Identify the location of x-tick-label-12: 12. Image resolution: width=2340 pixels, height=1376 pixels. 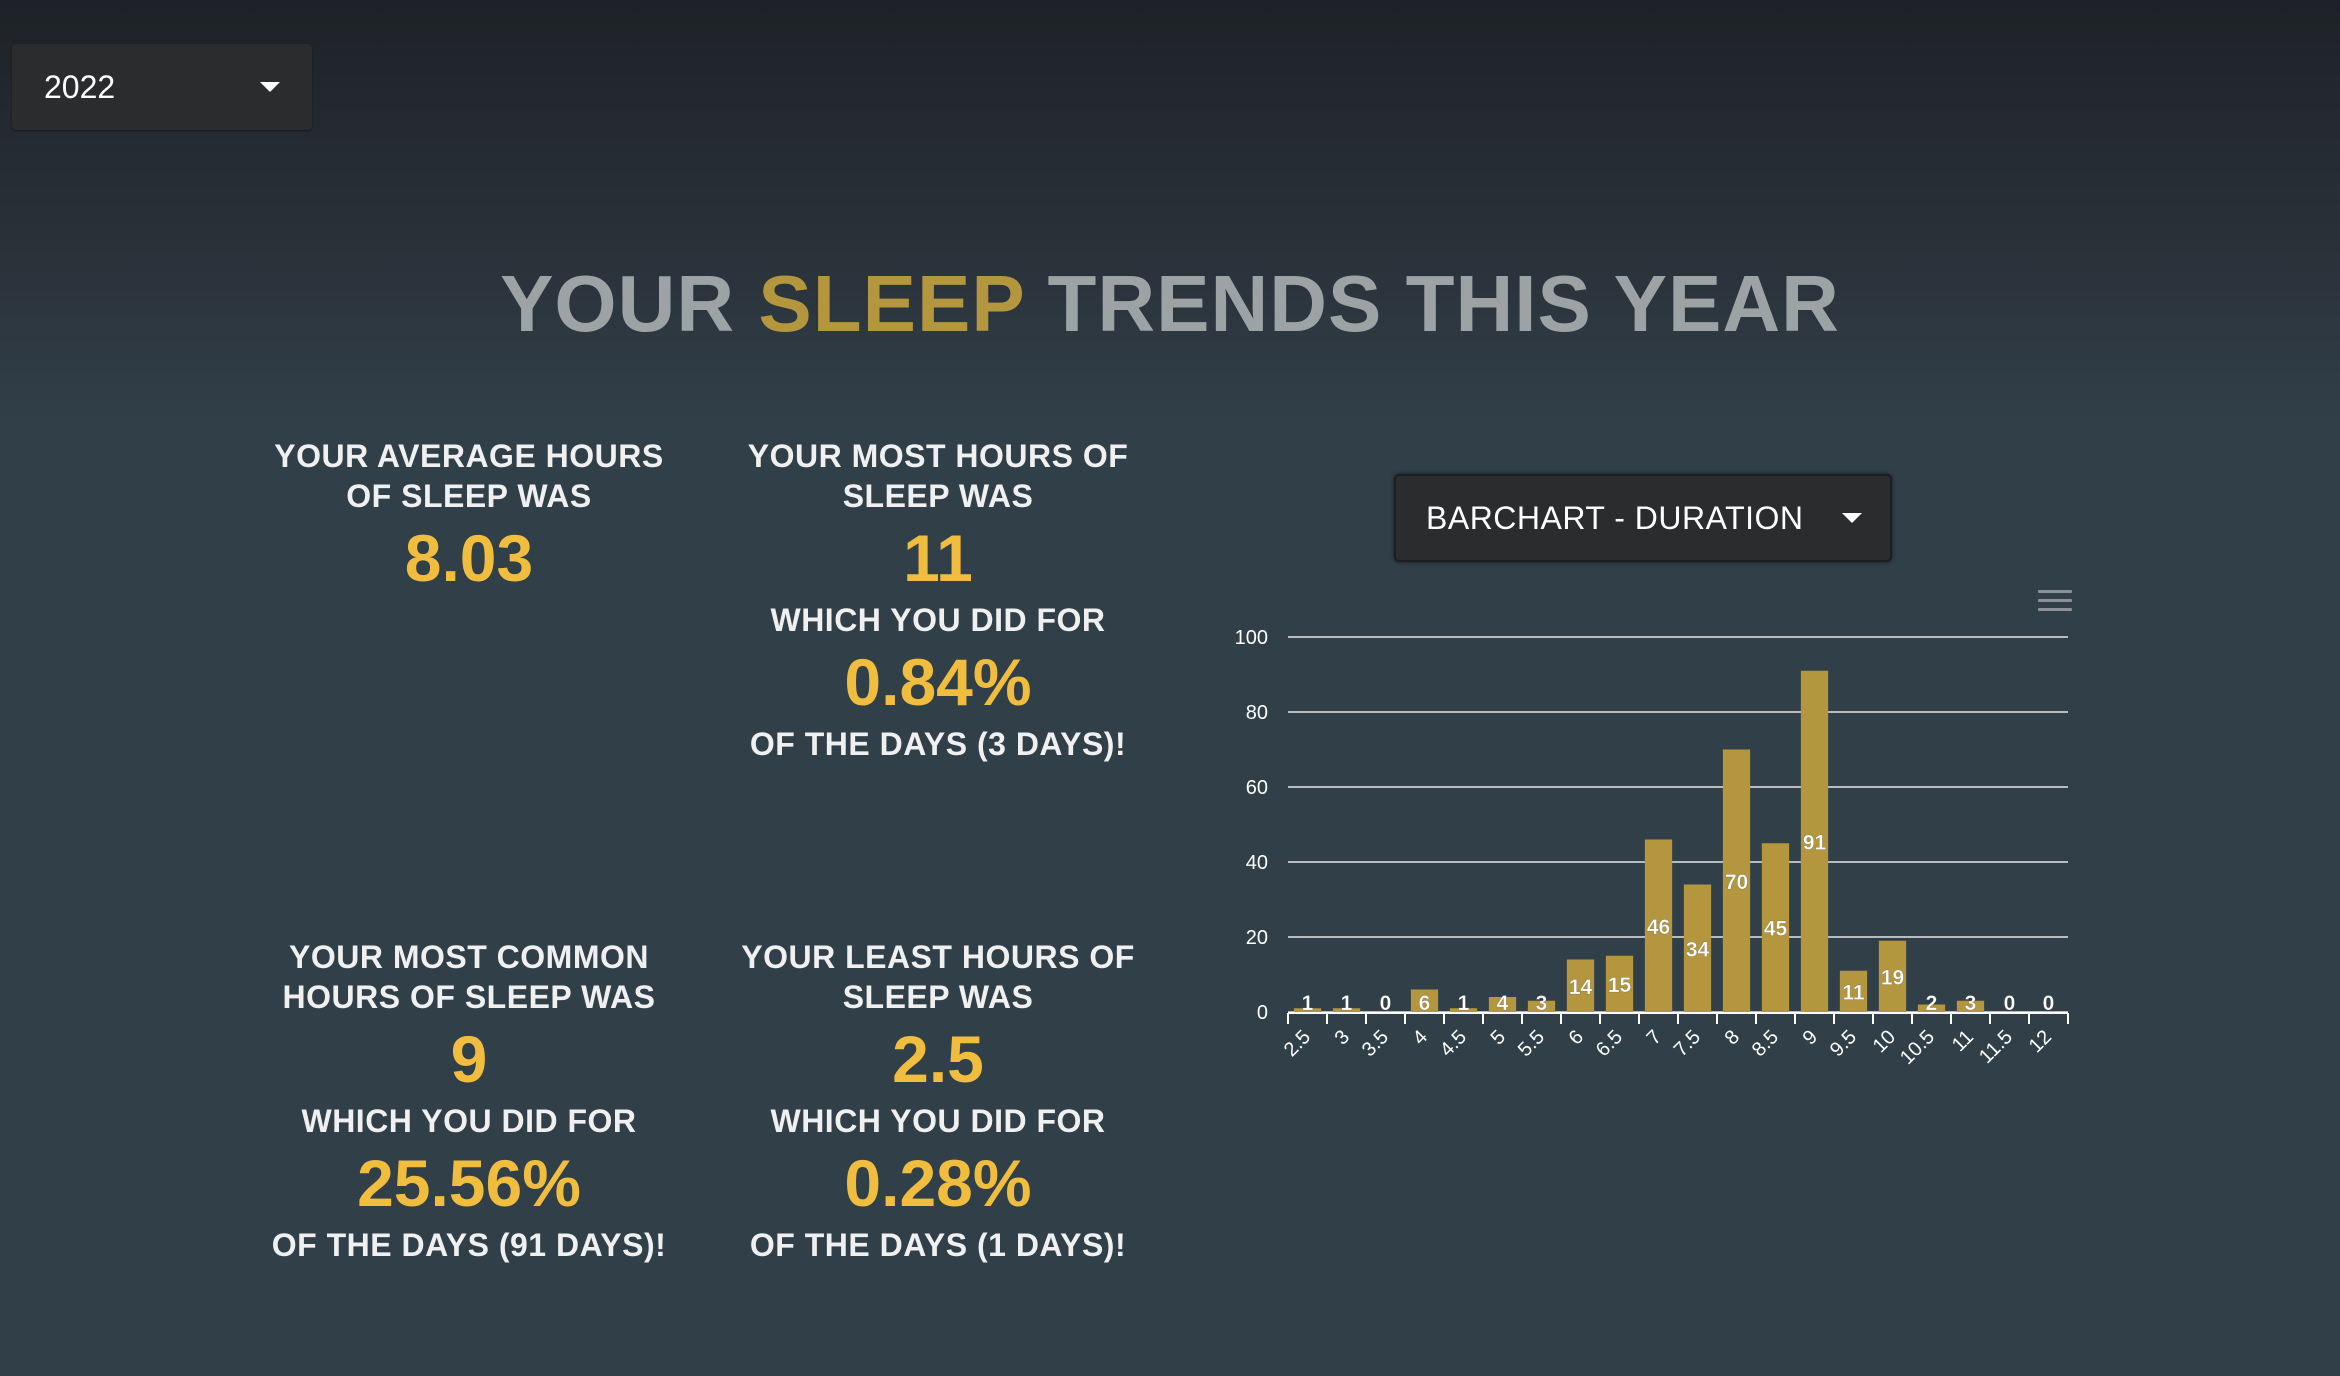
(2040, 1041).